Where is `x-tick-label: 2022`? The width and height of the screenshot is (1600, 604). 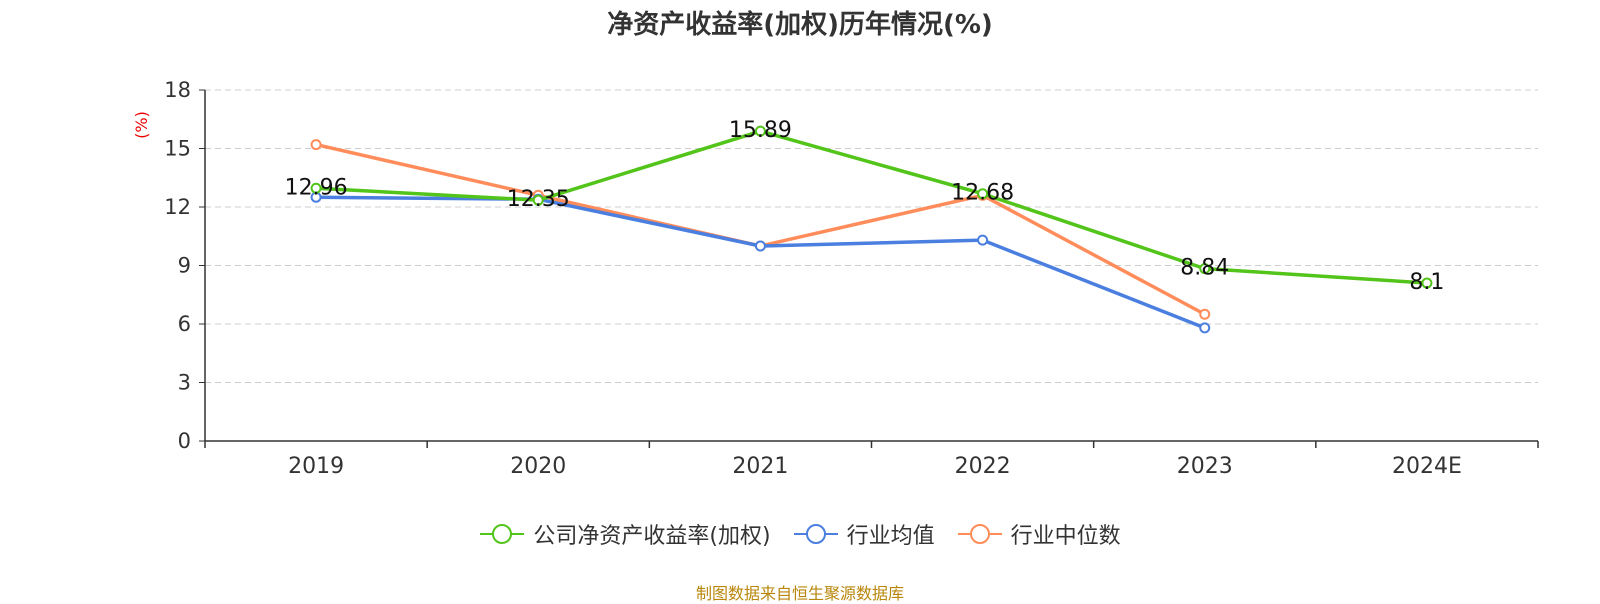
x-tick-label: 2022 is located at coordinates (983, 466).